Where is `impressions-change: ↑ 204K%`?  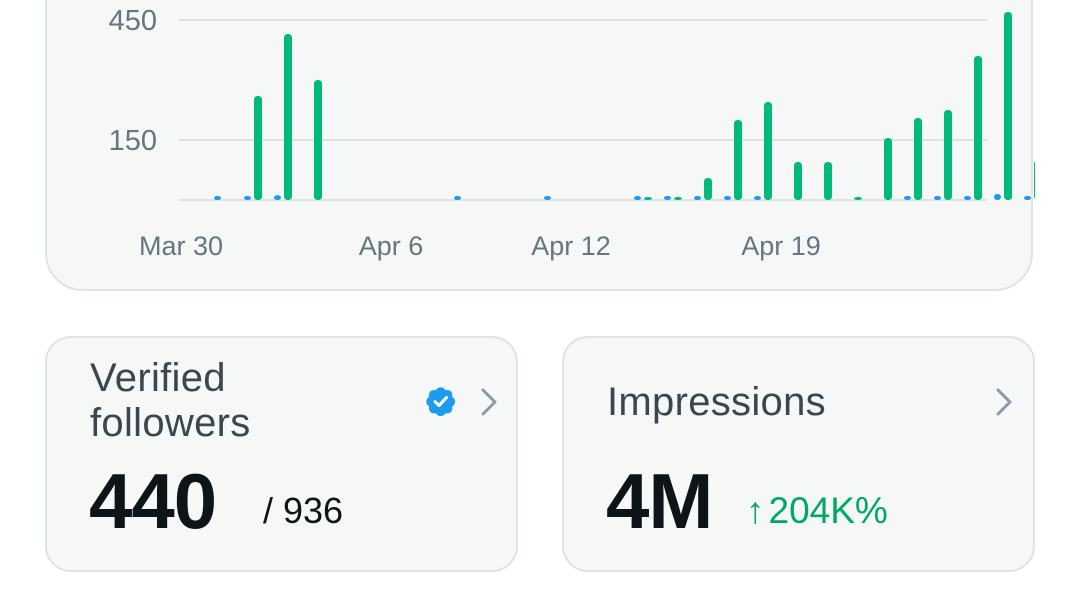
impressions-change: ↑ 204K% is located at coordinates (817, 511).